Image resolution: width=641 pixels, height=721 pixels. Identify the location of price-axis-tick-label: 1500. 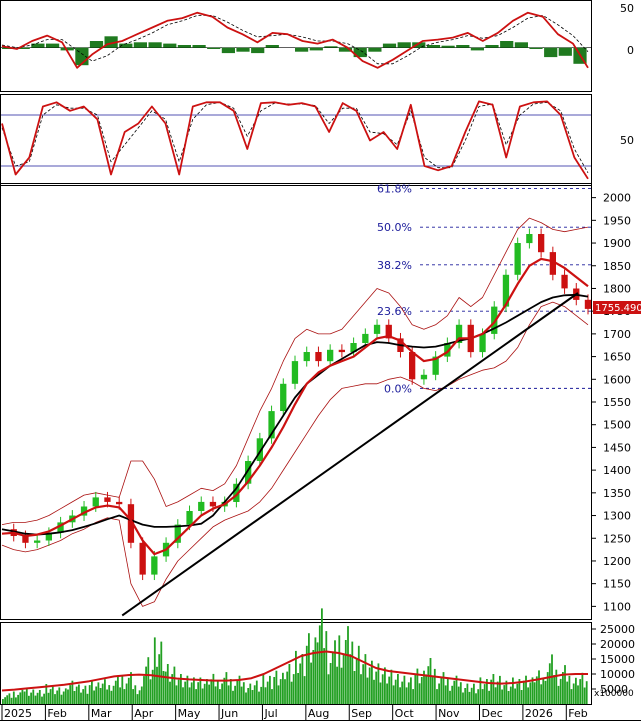
(617, 425).